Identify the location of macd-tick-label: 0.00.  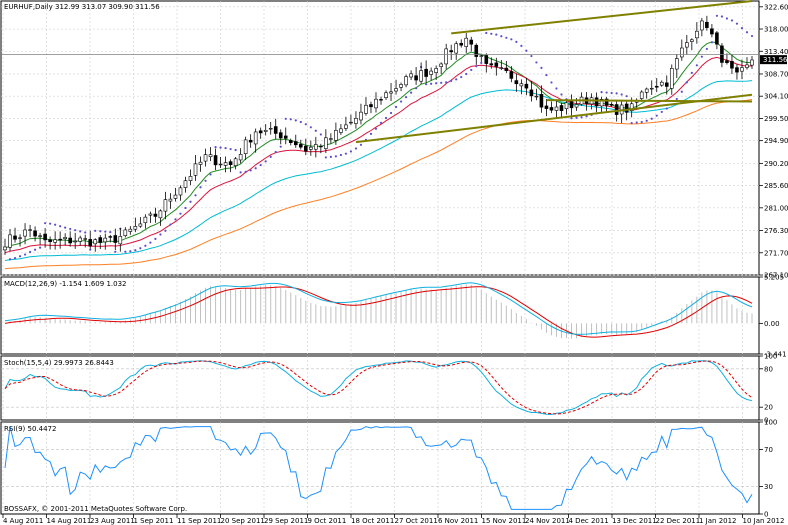
(772, 324).